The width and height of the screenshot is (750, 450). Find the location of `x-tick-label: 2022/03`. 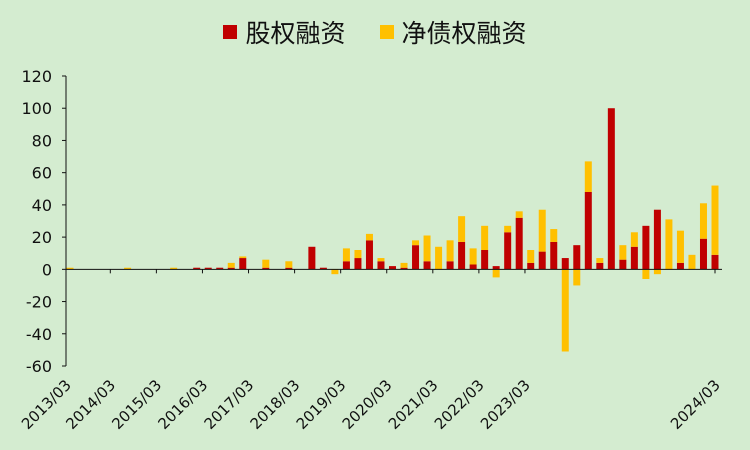

x-tick-label: 2022/03 is located at coordinates (459, 404).